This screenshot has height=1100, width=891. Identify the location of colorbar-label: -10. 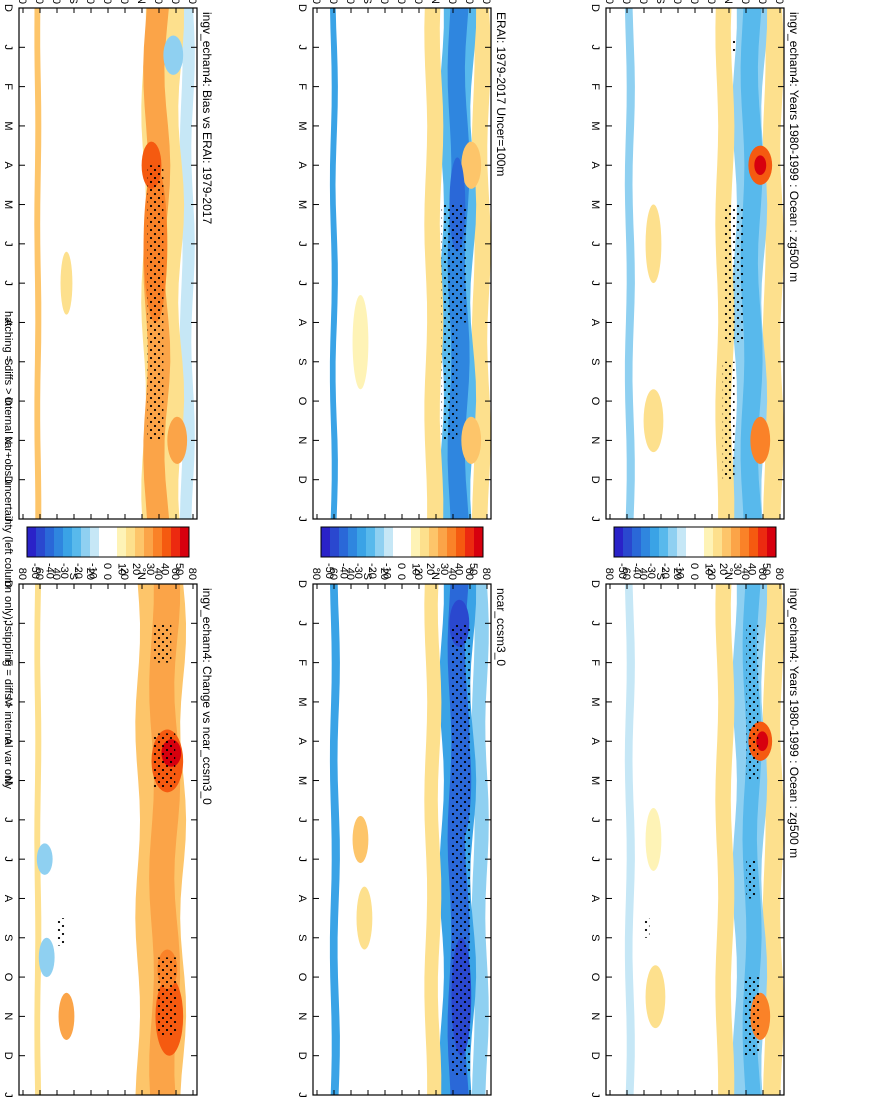
(93, 571).